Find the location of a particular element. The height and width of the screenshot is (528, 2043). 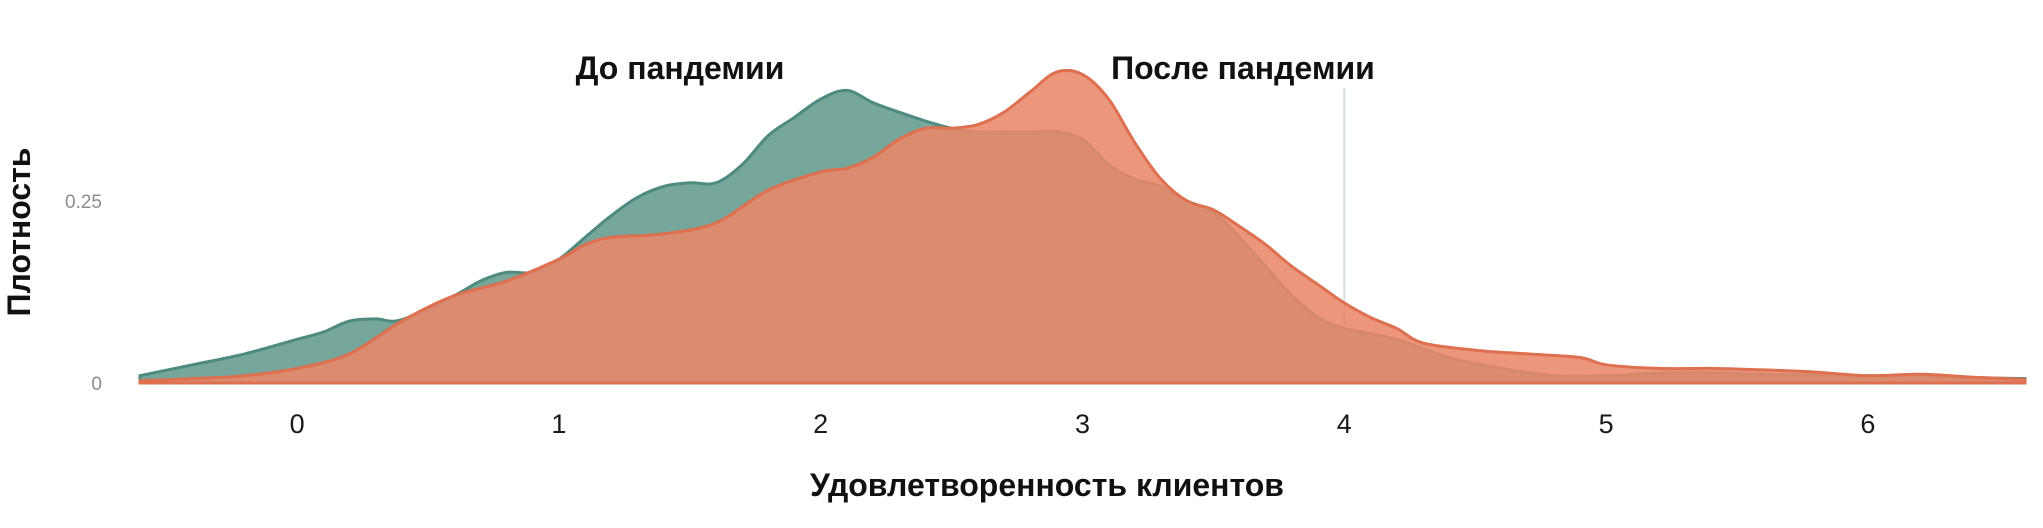

y-tick-label: 0 is located at coordinates (96, 384).